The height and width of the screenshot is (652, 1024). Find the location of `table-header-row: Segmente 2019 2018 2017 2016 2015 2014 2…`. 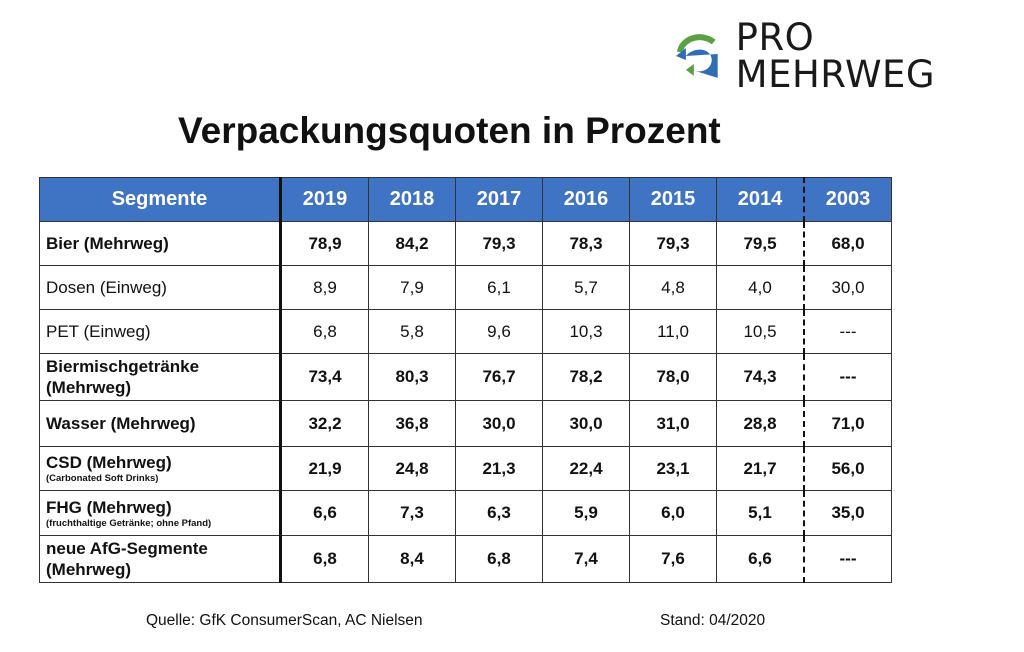

table-header-row: Segmente 2019 2018 2017 2016 2015 2014 2… is located at coordinates (465, 199).